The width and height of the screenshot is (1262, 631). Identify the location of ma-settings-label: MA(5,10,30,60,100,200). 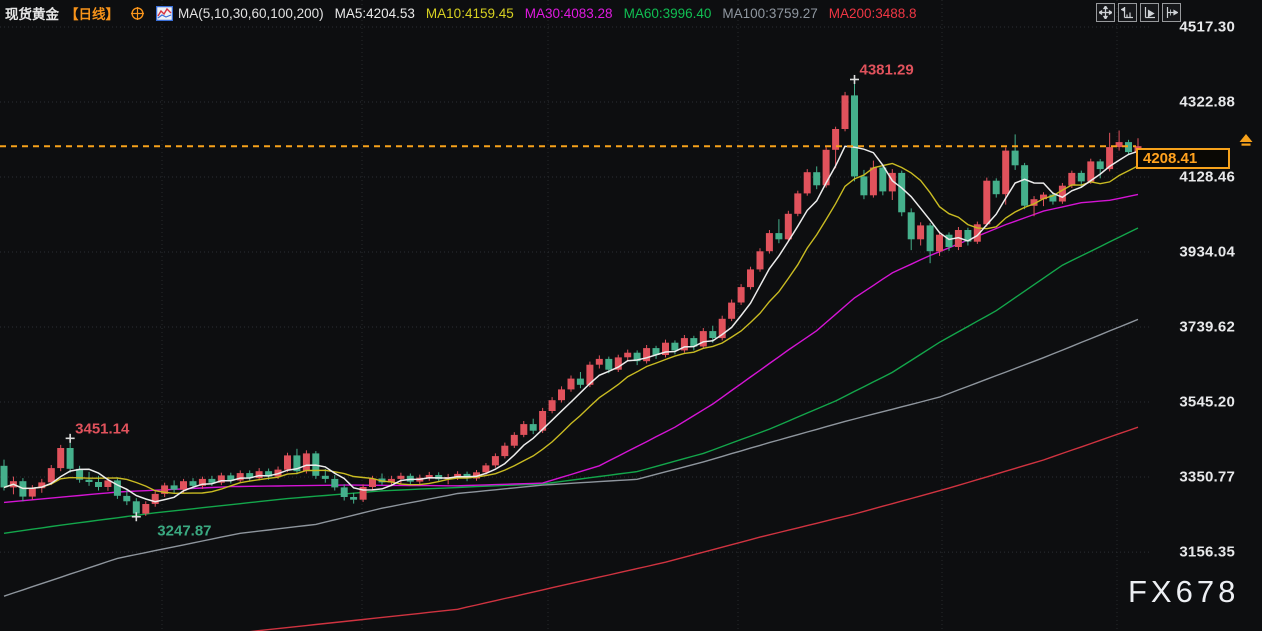
(251, 13).